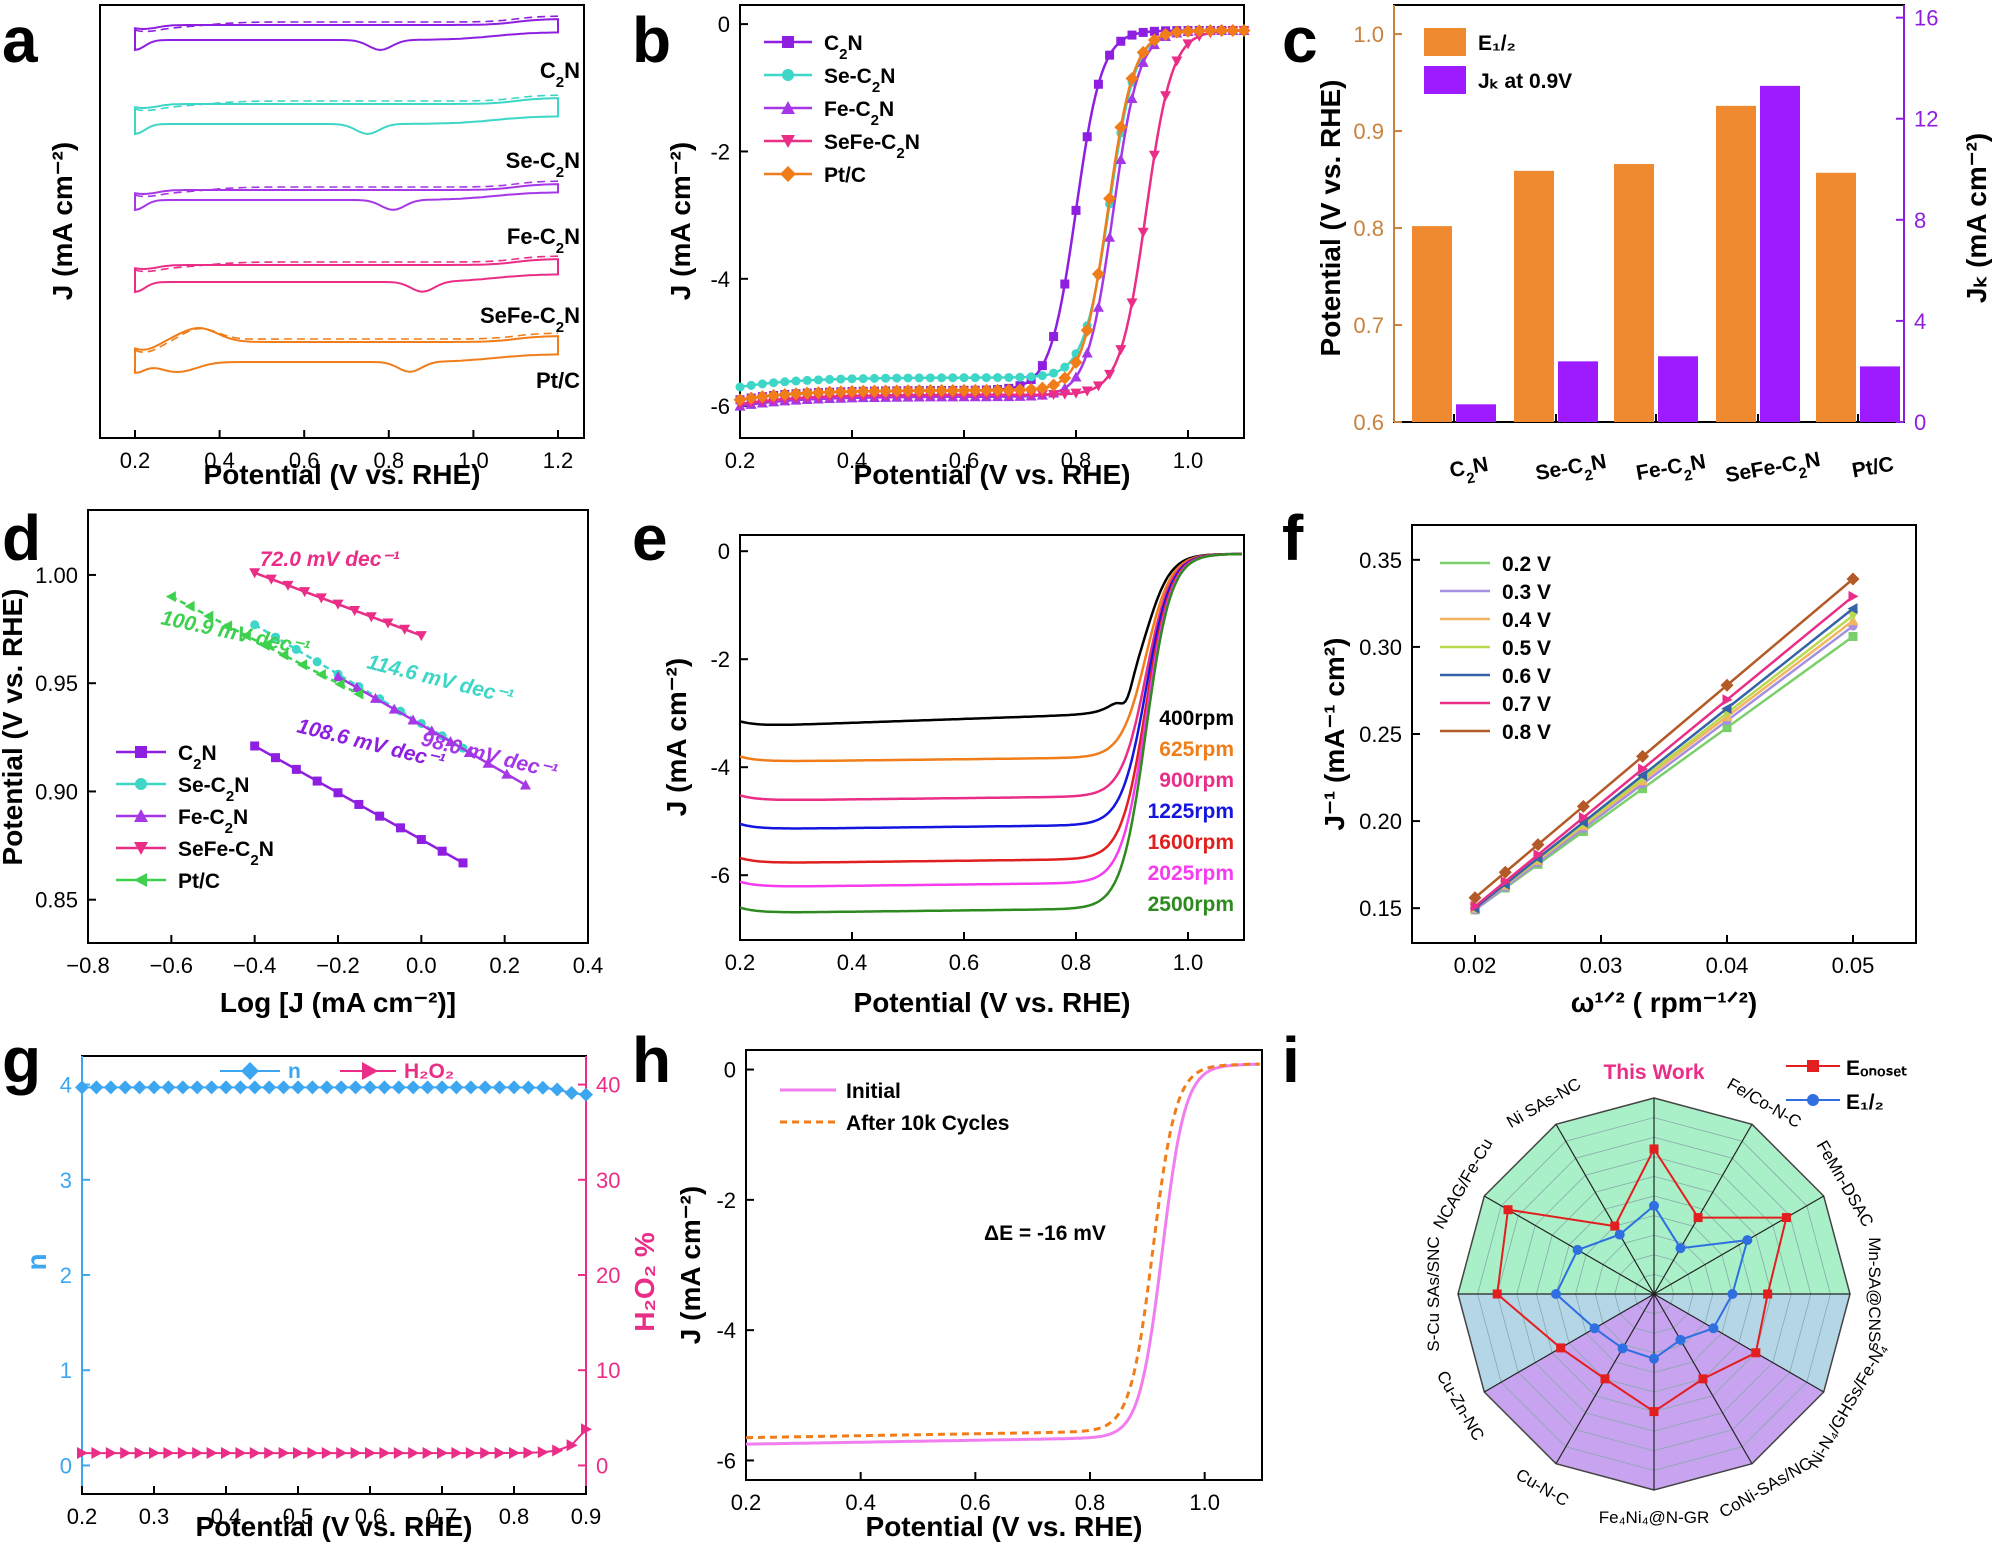 Image resolution: width=2000 pixels, height=1544 pixels. I want to click on panel-label-h: h, so click(651, 1060).